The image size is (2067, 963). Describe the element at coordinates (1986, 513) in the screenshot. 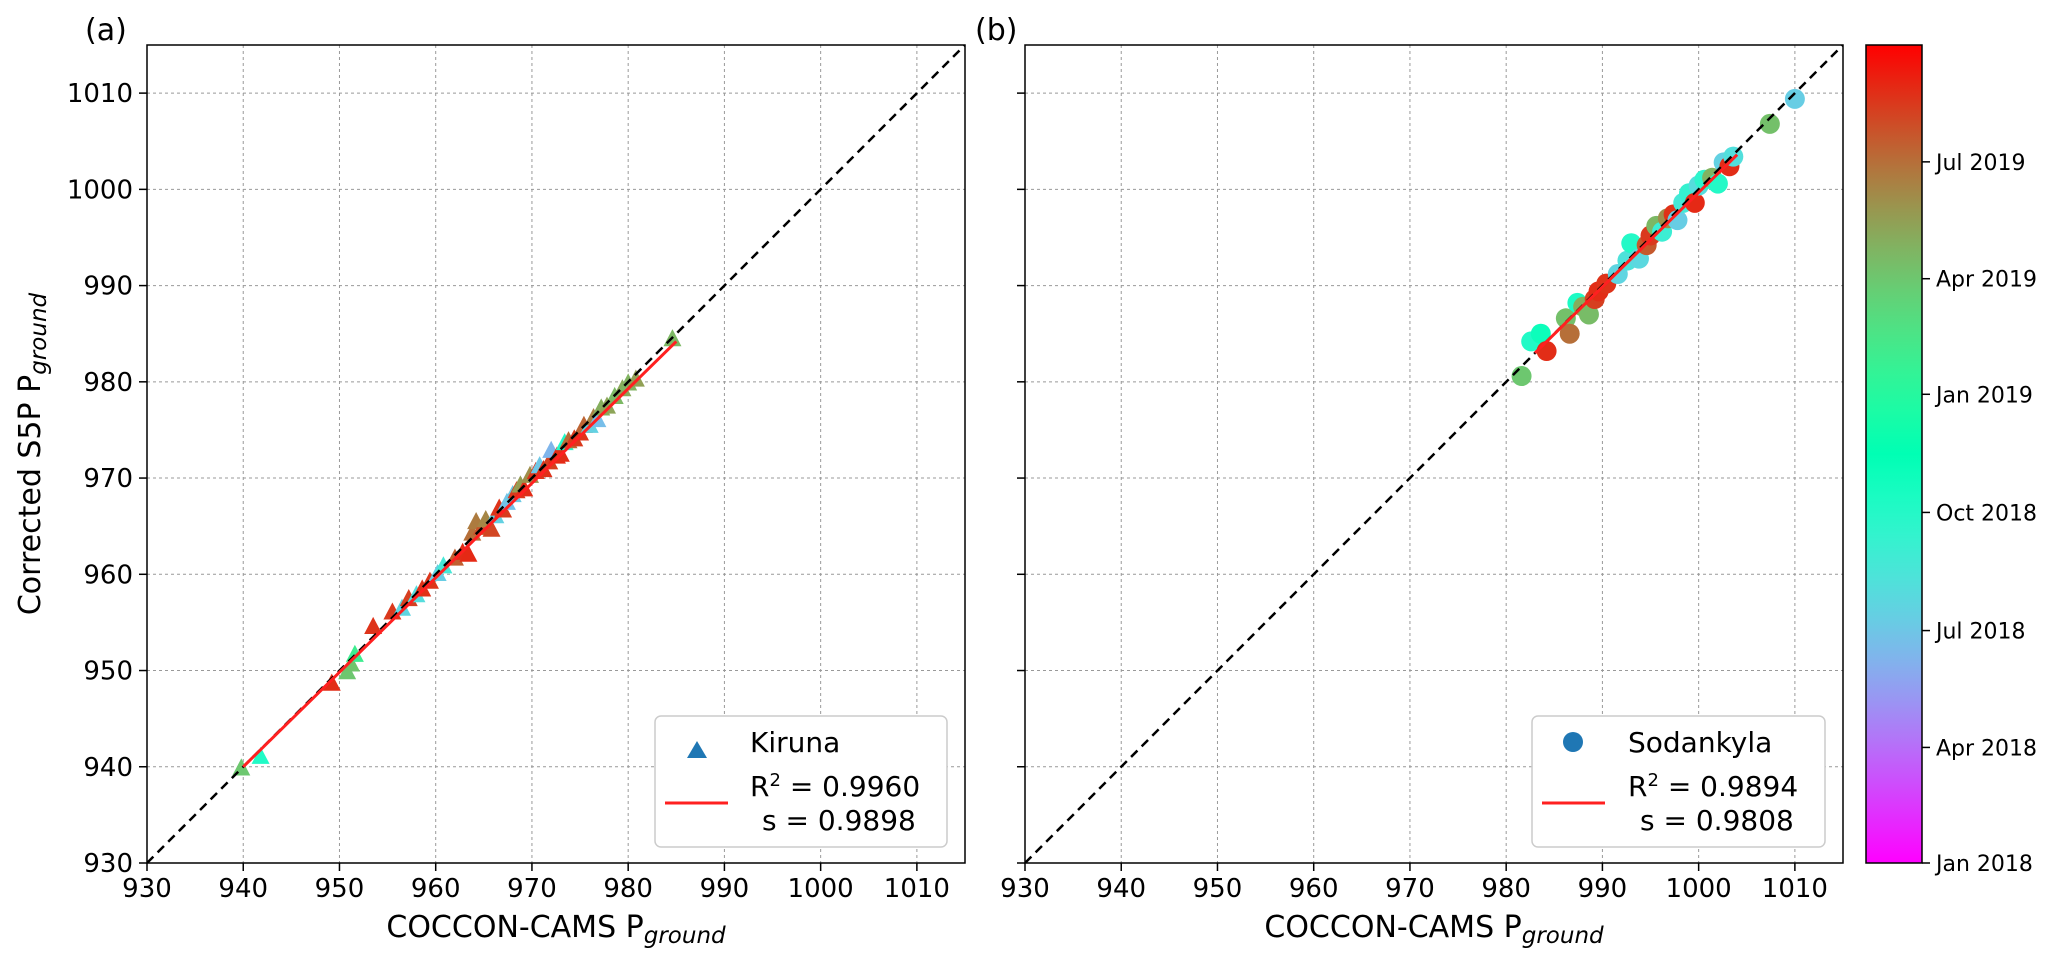

I see `colorbar-tick-label: Oct 2018` at that location.